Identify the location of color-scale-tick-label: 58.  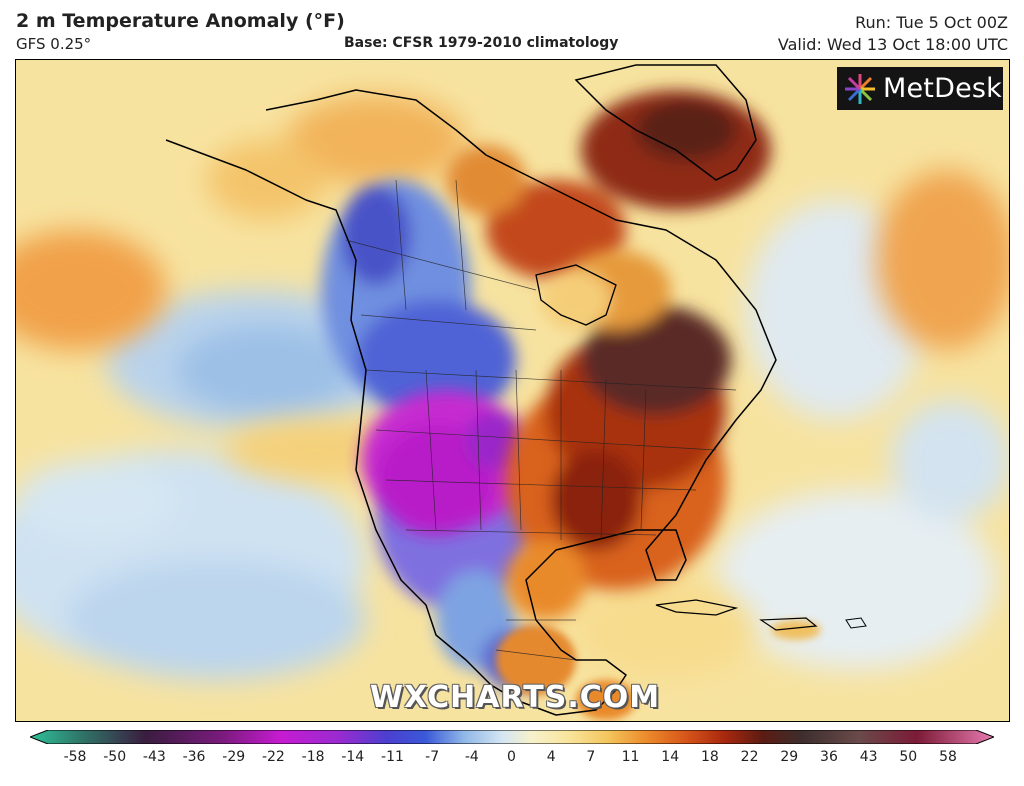
(948, 757).